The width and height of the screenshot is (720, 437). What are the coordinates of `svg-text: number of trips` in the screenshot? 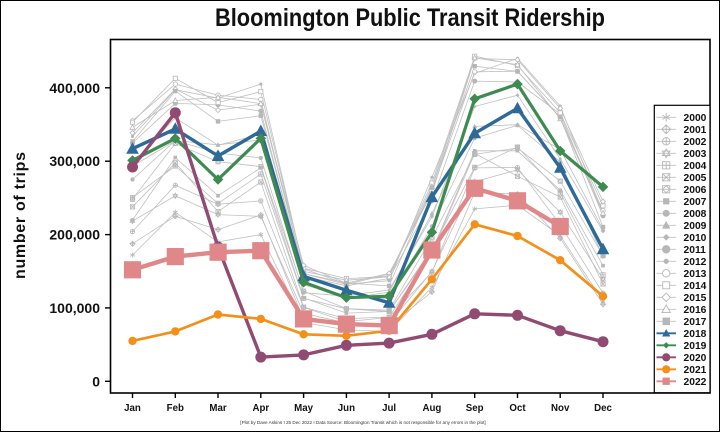 It's located at (20, 215).